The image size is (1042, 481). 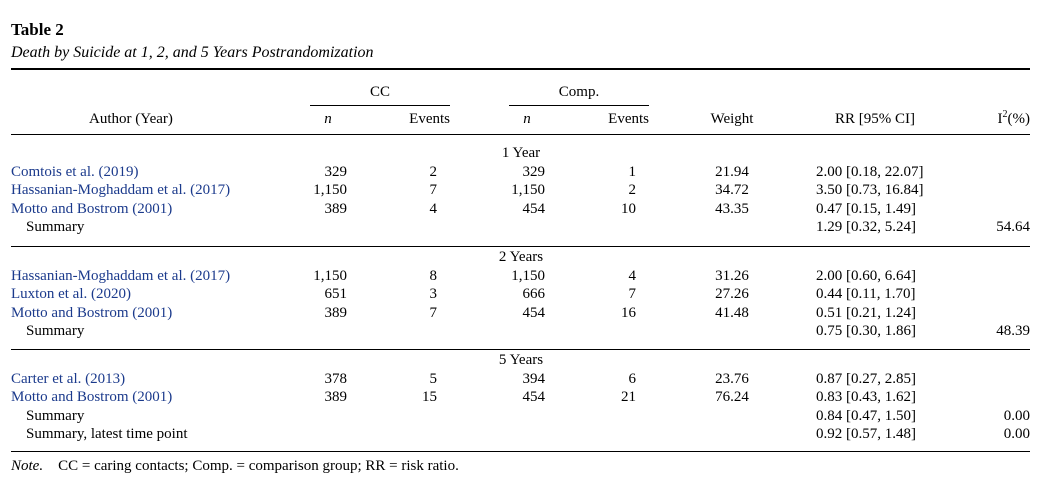 I want to click on cell-cc-n: 329, so click(x=336, y=171).